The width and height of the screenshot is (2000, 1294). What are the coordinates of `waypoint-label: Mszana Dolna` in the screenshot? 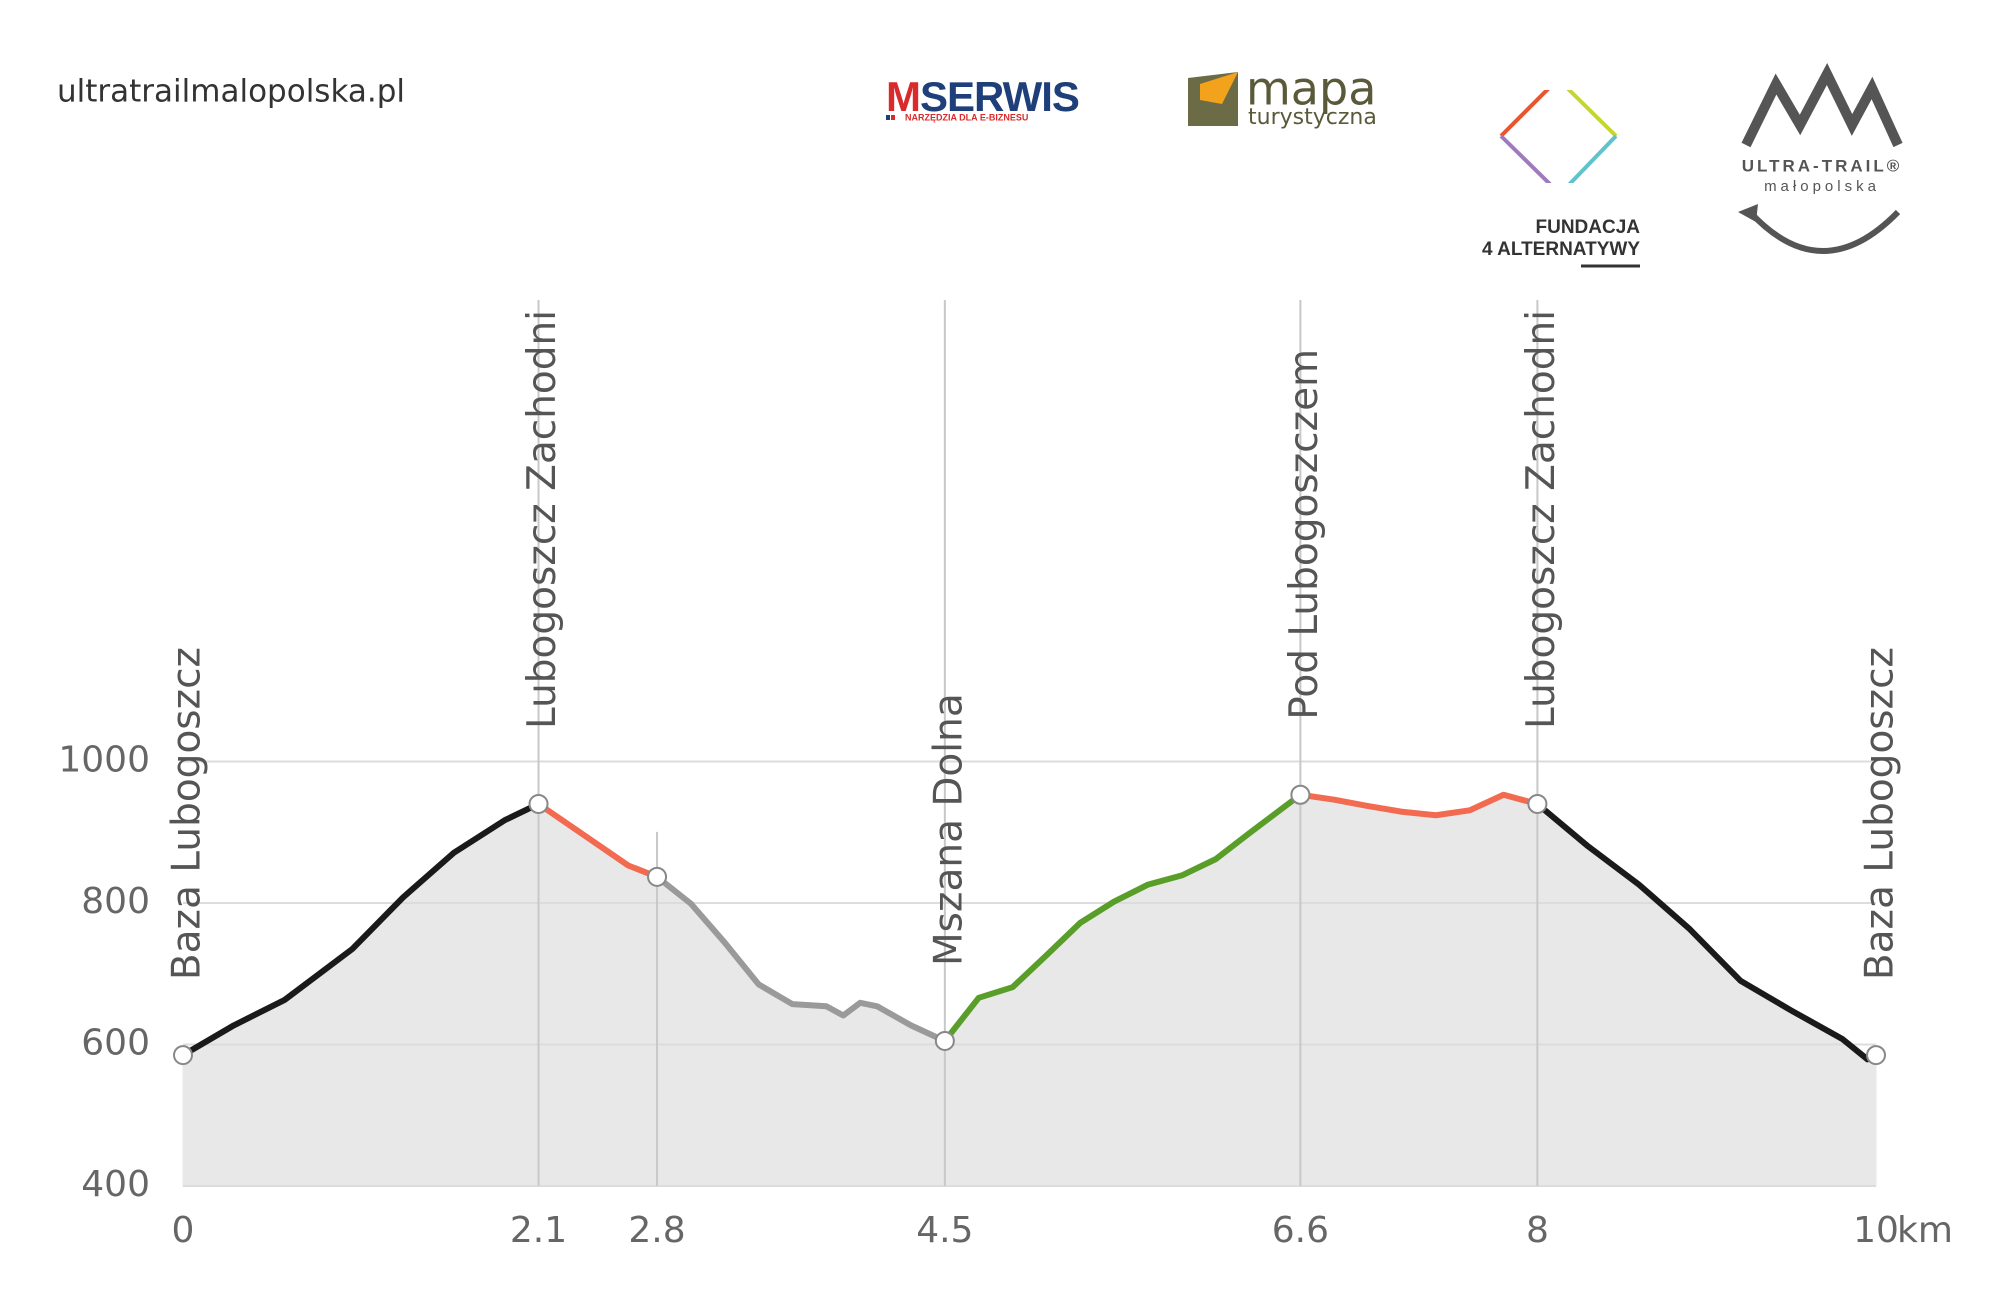 It's located at (948, 829).